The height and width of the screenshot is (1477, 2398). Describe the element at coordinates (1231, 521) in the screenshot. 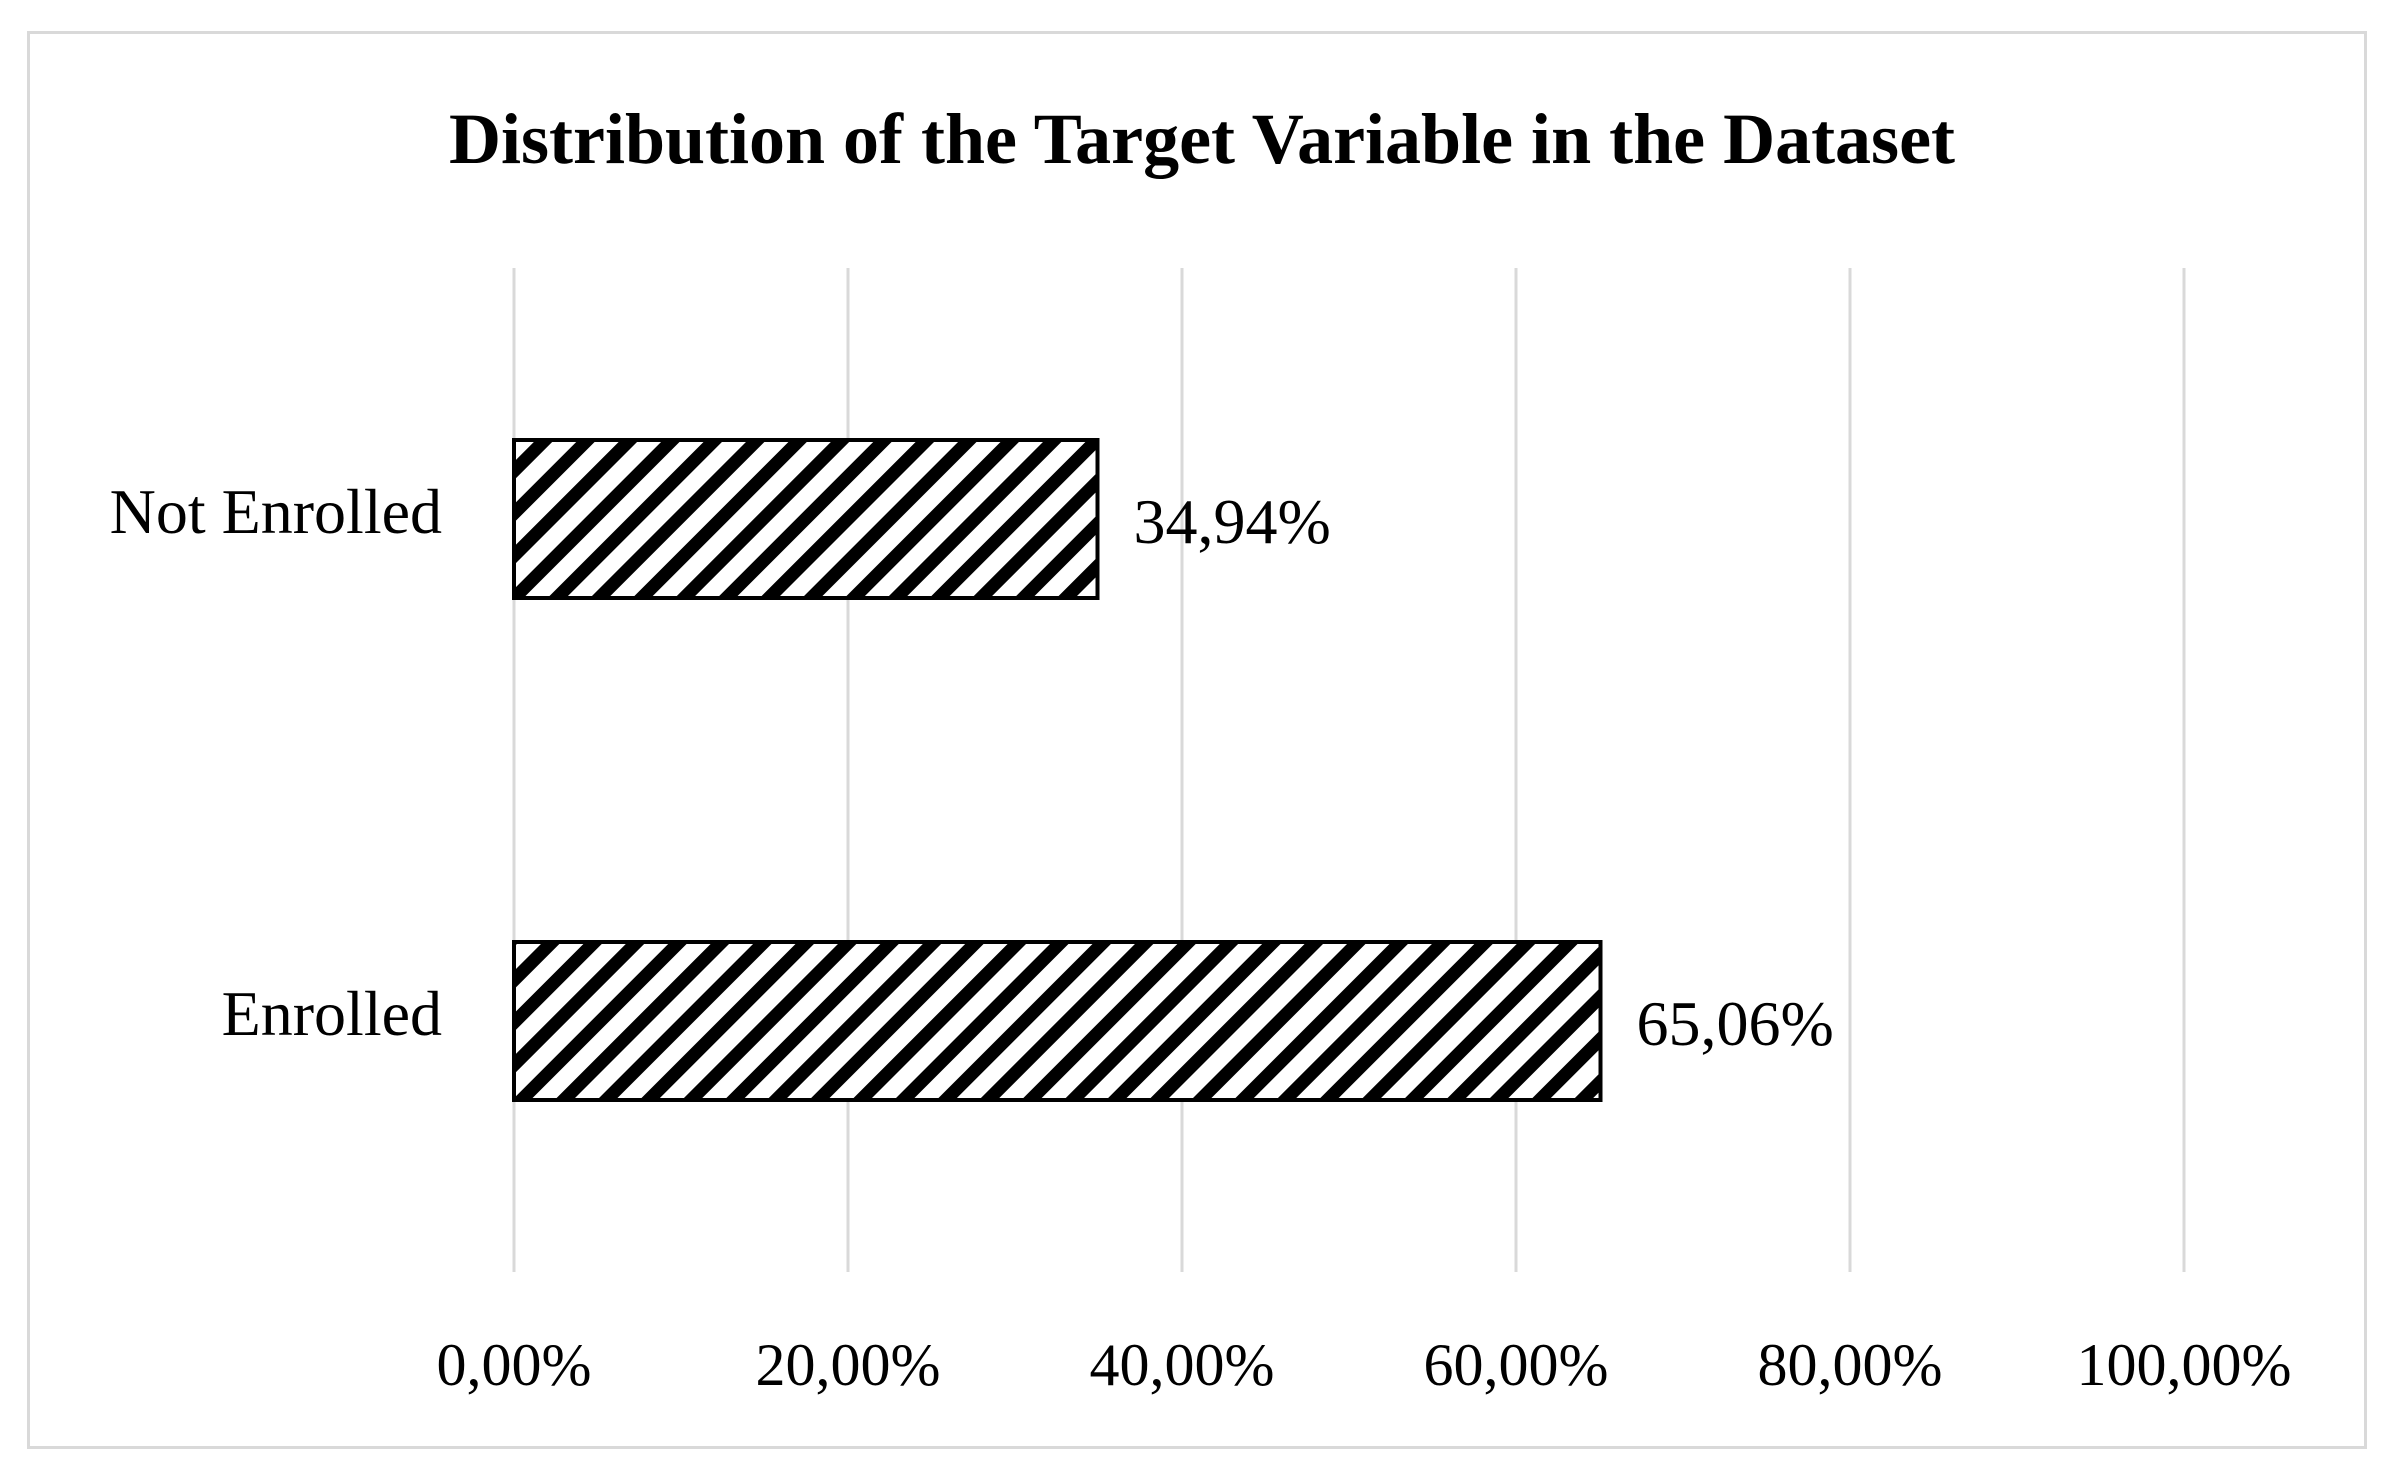

I see `data-label: 34,94%` at that location.